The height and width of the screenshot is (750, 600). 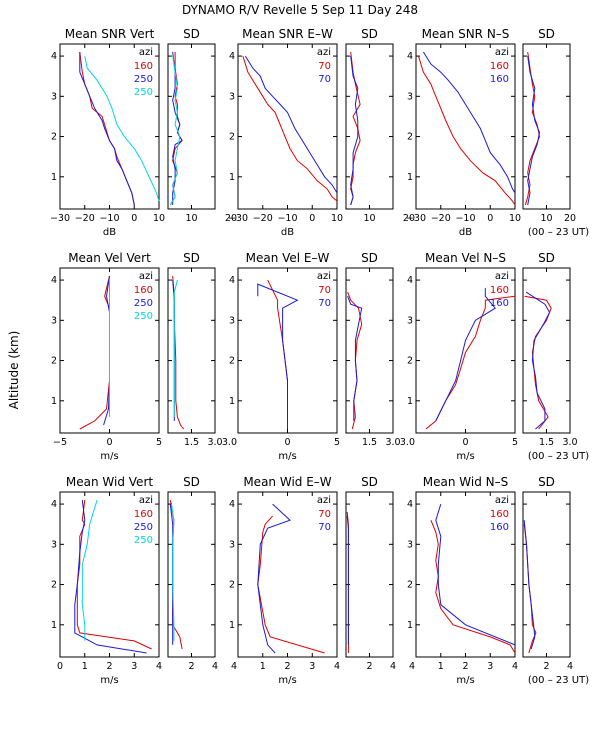 What do you see at coordinates (287, 482) in the screenshot?
I see `panel-title: Mean Wid E–W` at bounding box center [287, 482].